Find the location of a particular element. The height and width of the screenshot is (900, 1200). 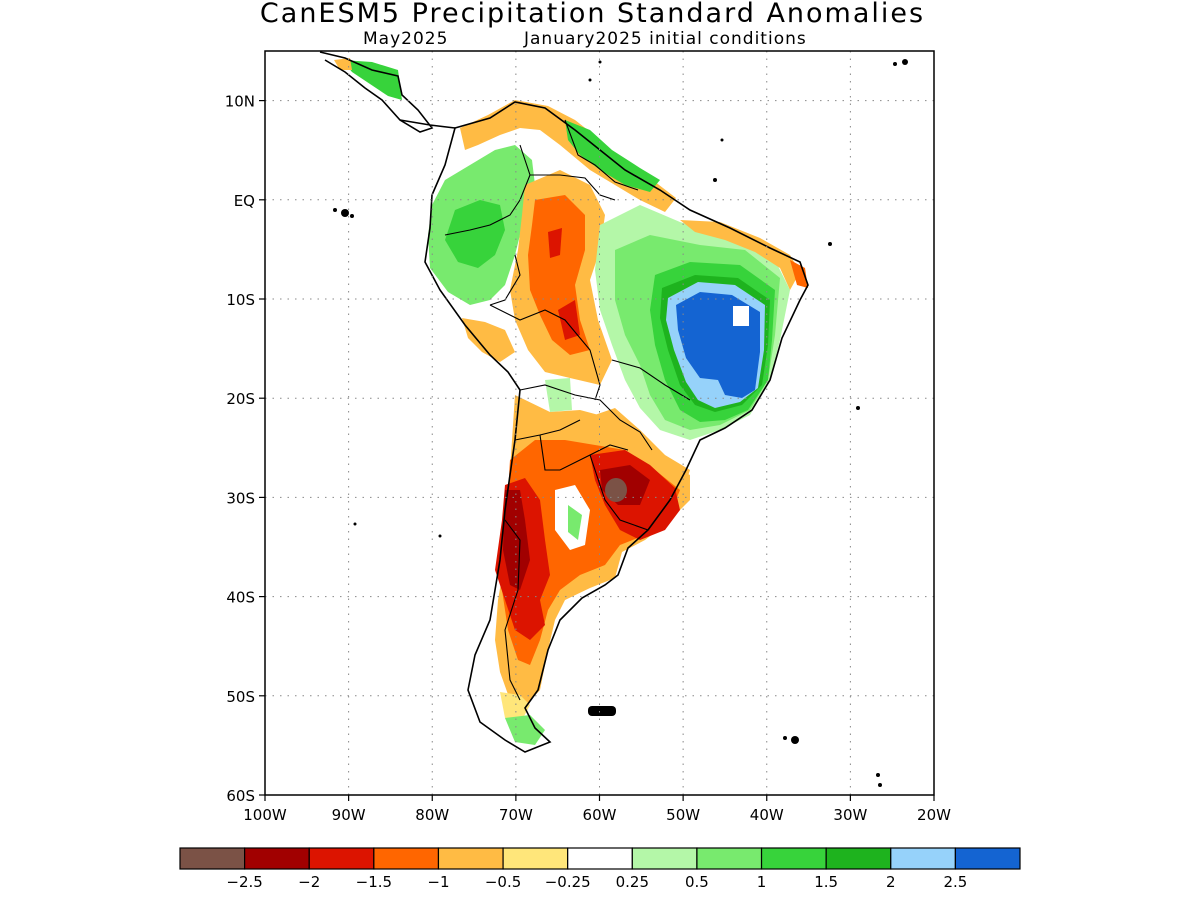

lat-tick-label: EQ is located at coordinates (244, 201).